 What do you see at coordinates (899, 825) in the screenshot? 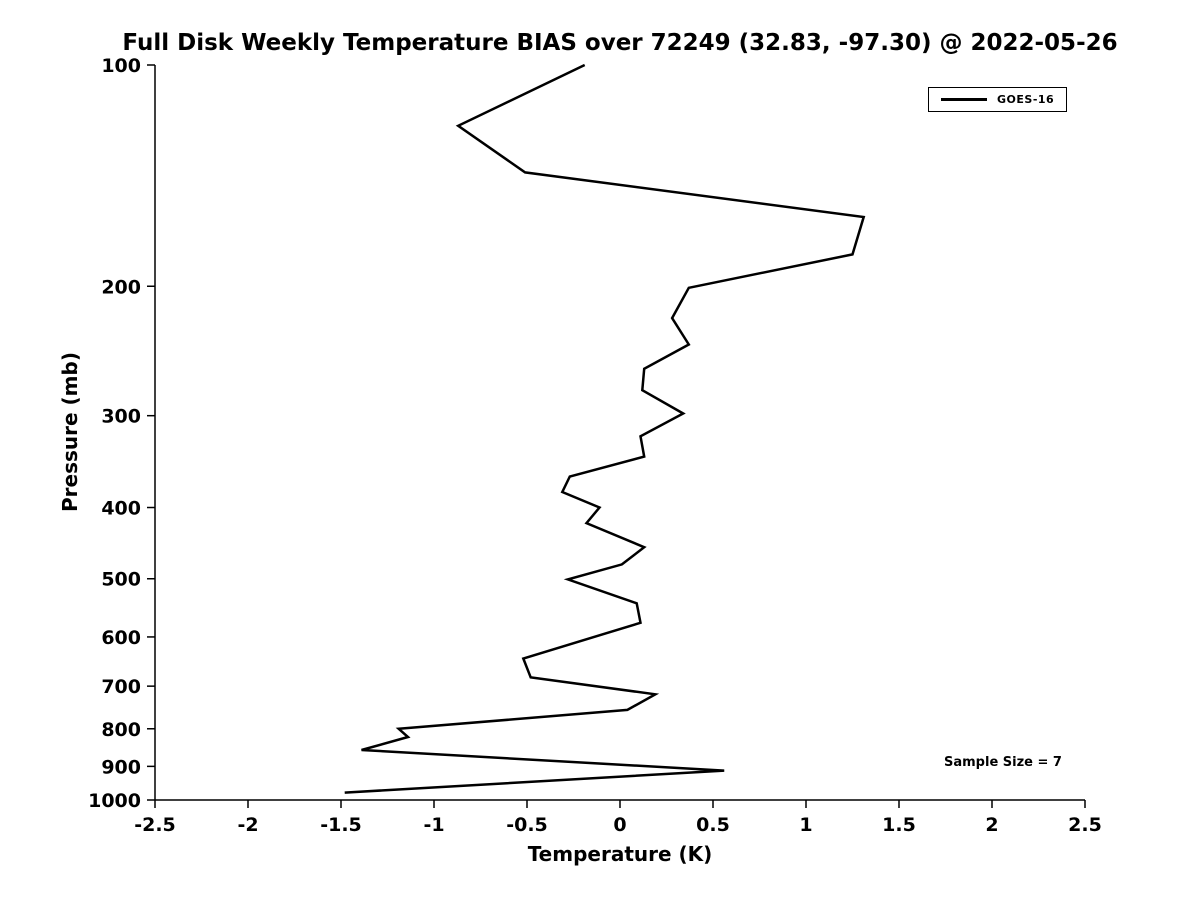
I see `x-tick-label: 1.5` at bounding box center [899, 825].